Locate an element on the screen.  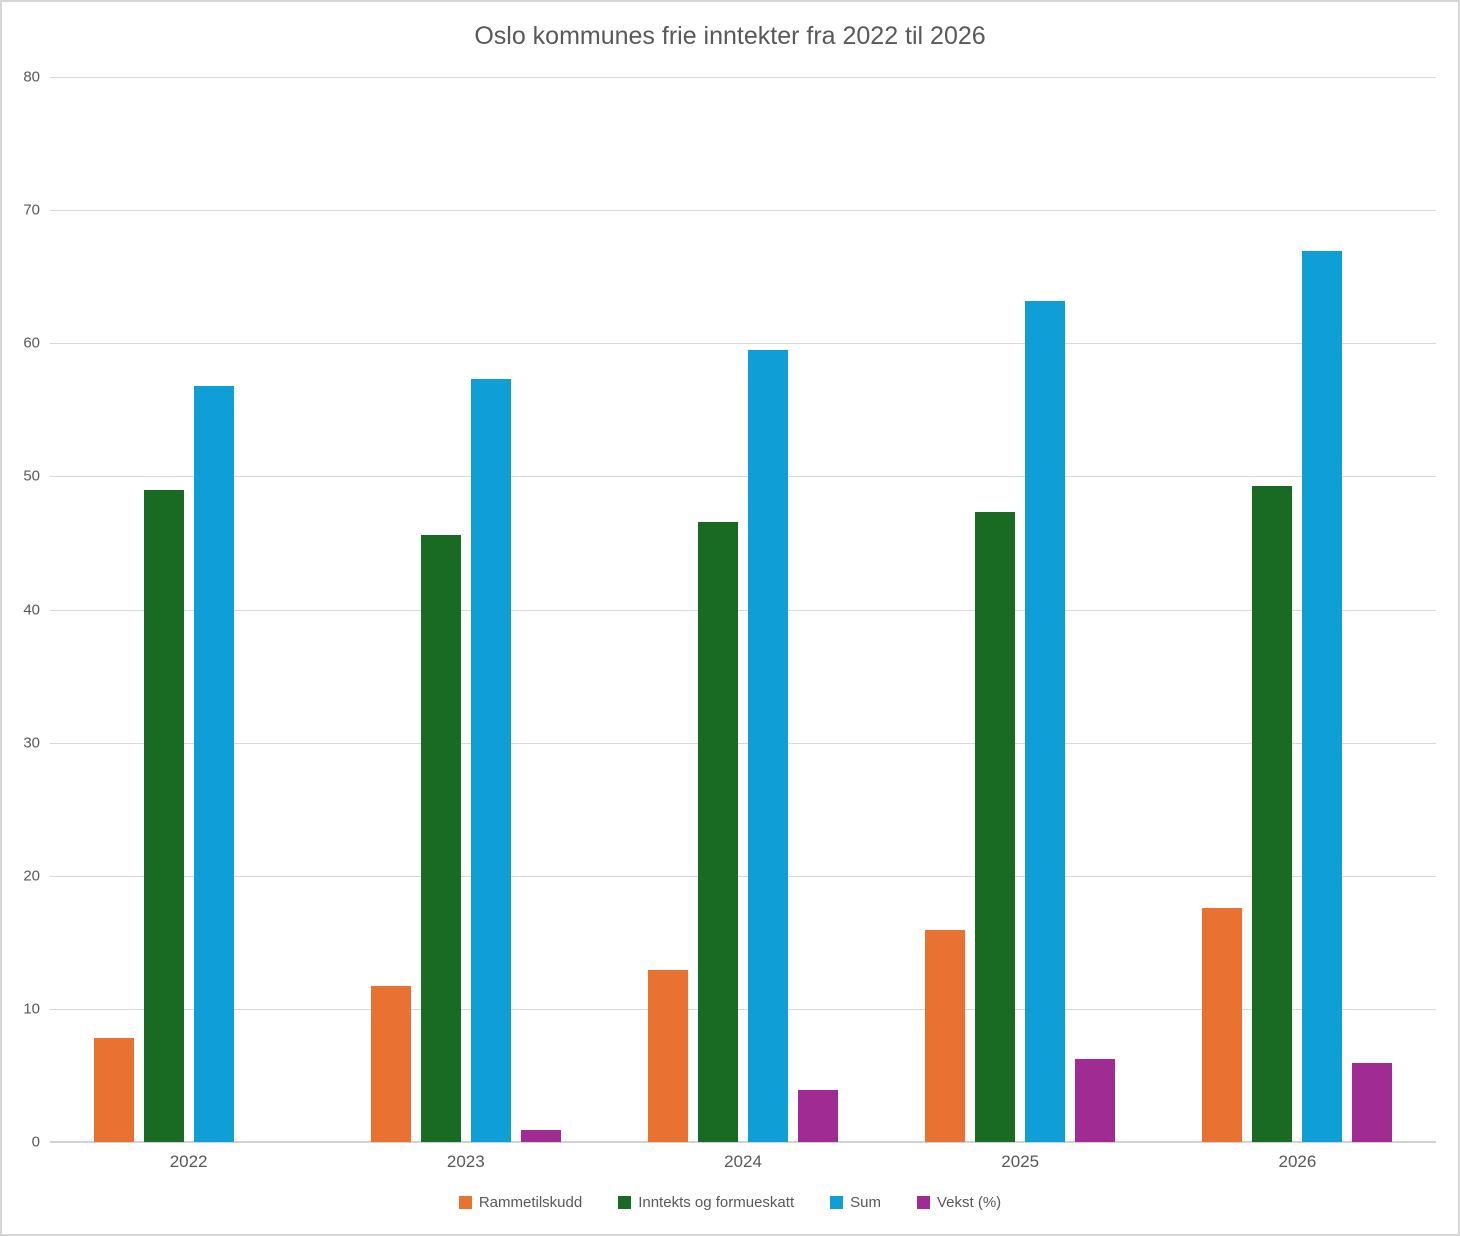
bar-sum-2023 is located at coordinates (490, 760).